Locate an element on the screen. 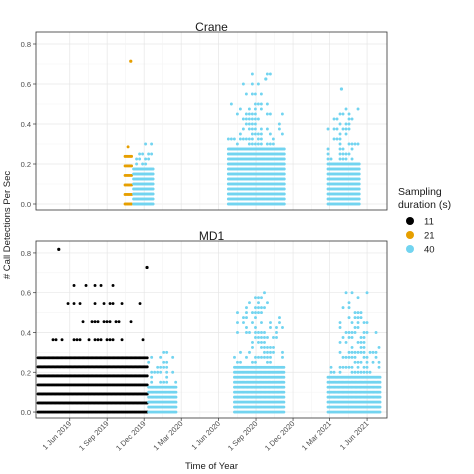 The width and height of the screenshot is (474, 474). strip-label: Crane is located at coordinates (211, 27).